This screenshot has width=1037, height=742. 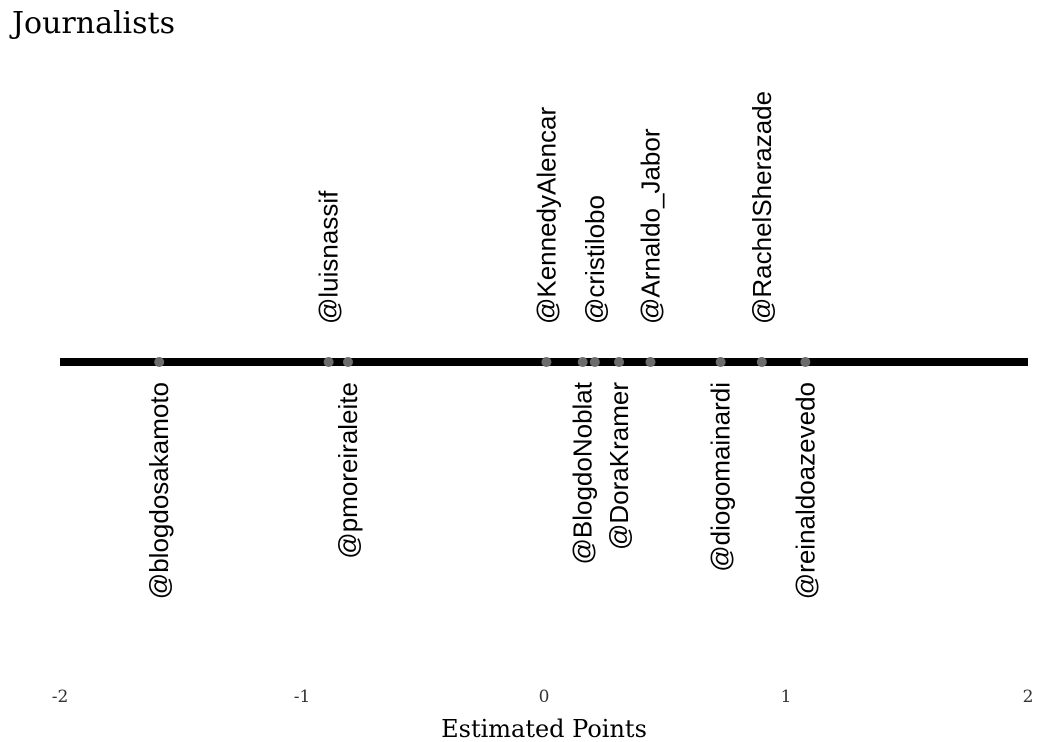 What do you see at coordinates (805, 490) in the screenshot?
I see `point-label: @reinaldoazevedo` at bounding box center [805, 490].